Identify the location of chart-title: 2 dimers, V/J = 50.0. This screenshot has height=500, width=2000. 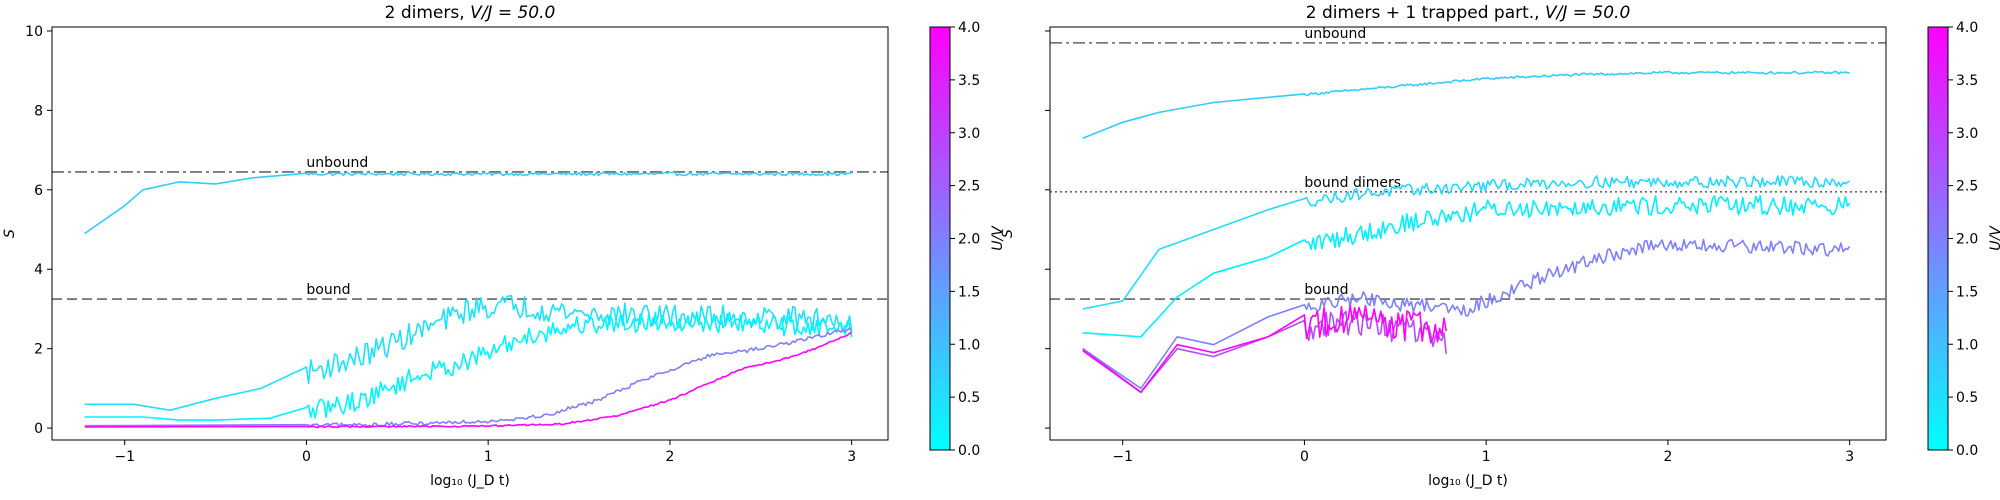
(470, 13).